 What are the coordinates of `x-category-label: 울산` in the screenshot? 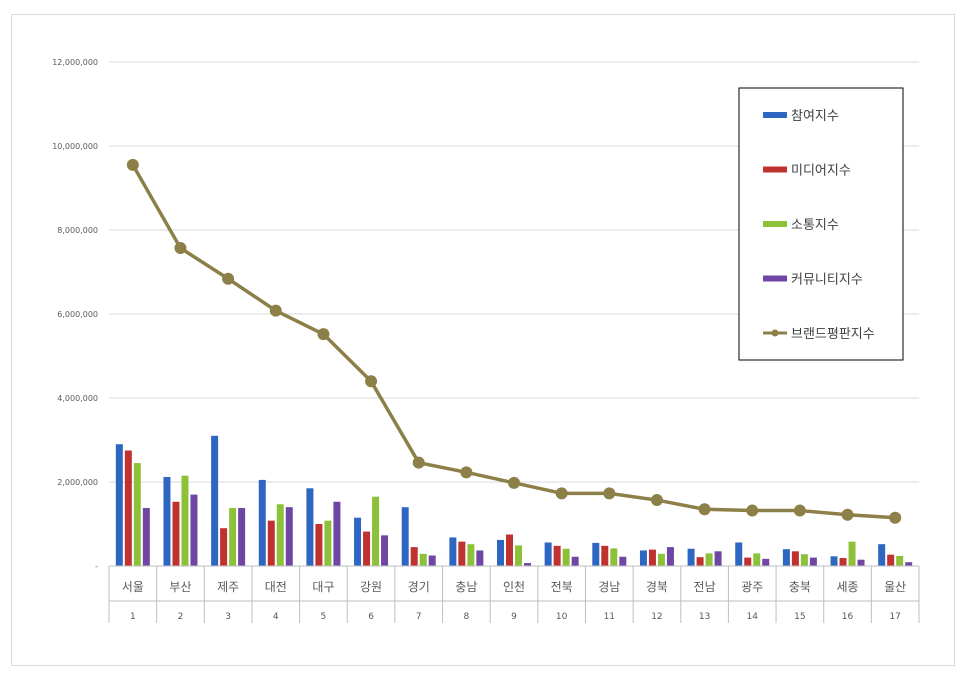 It's located at (895, 587).